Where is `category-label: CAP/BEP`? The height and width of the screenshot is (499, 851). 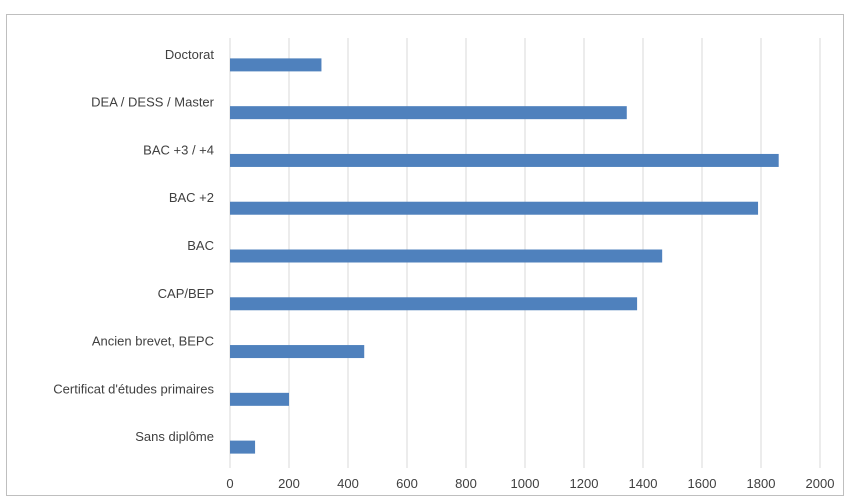 category-label: CAP/BEP is located at coordinates (186, 293).